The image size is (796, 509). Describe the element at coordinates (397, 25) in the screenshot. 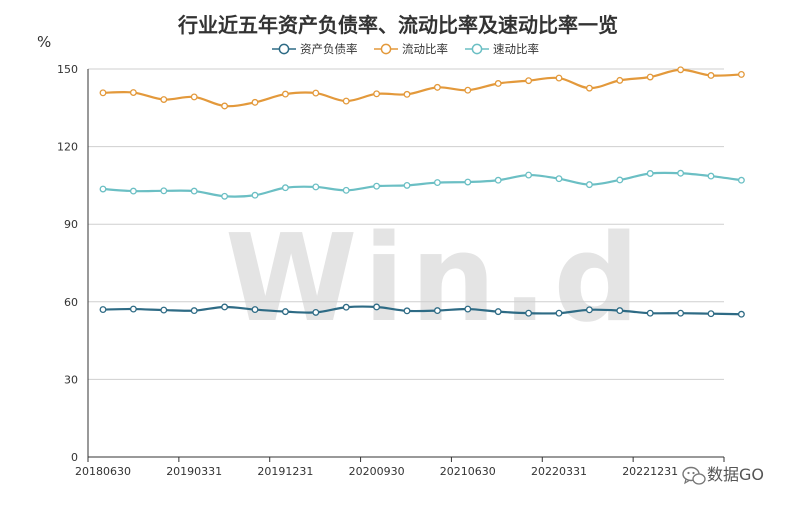

I see `chart-title: 行业近五年资产负债率、流动比率及速动比率一览` at that location.